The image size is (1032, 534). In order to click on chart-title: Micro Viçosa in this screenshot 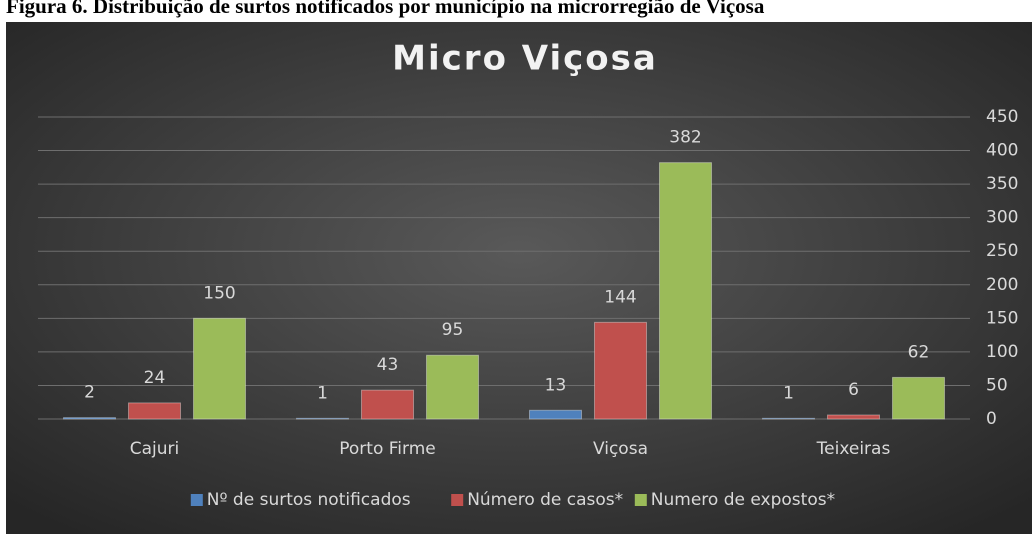, I will do `click(525, 59)`.